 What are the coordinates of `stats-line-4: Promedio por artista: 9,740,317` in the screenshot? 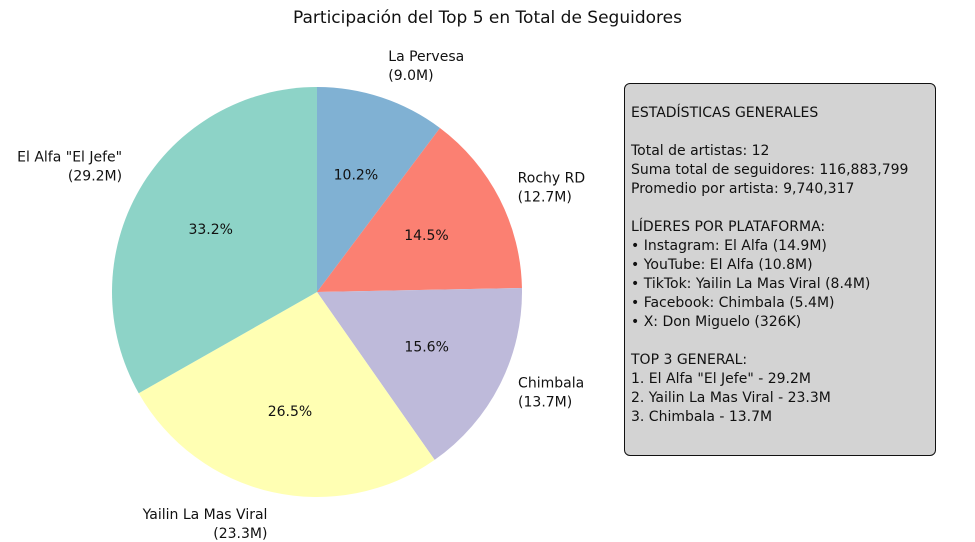 It's located at (743, 189).